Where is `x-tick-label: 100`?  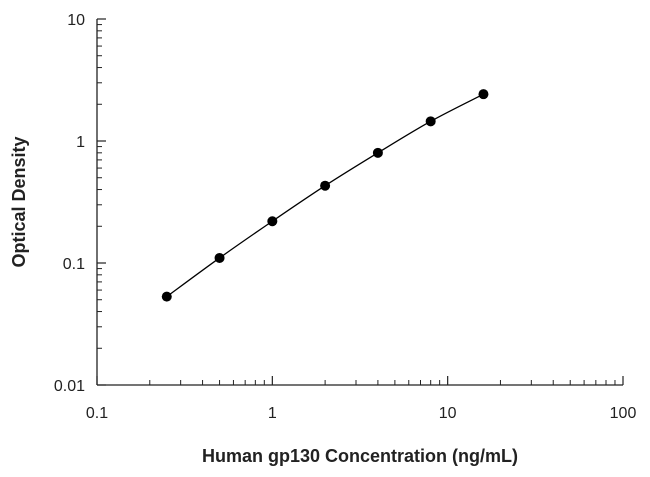
x-tick-label: 100 is located at coordinates (623, 413).